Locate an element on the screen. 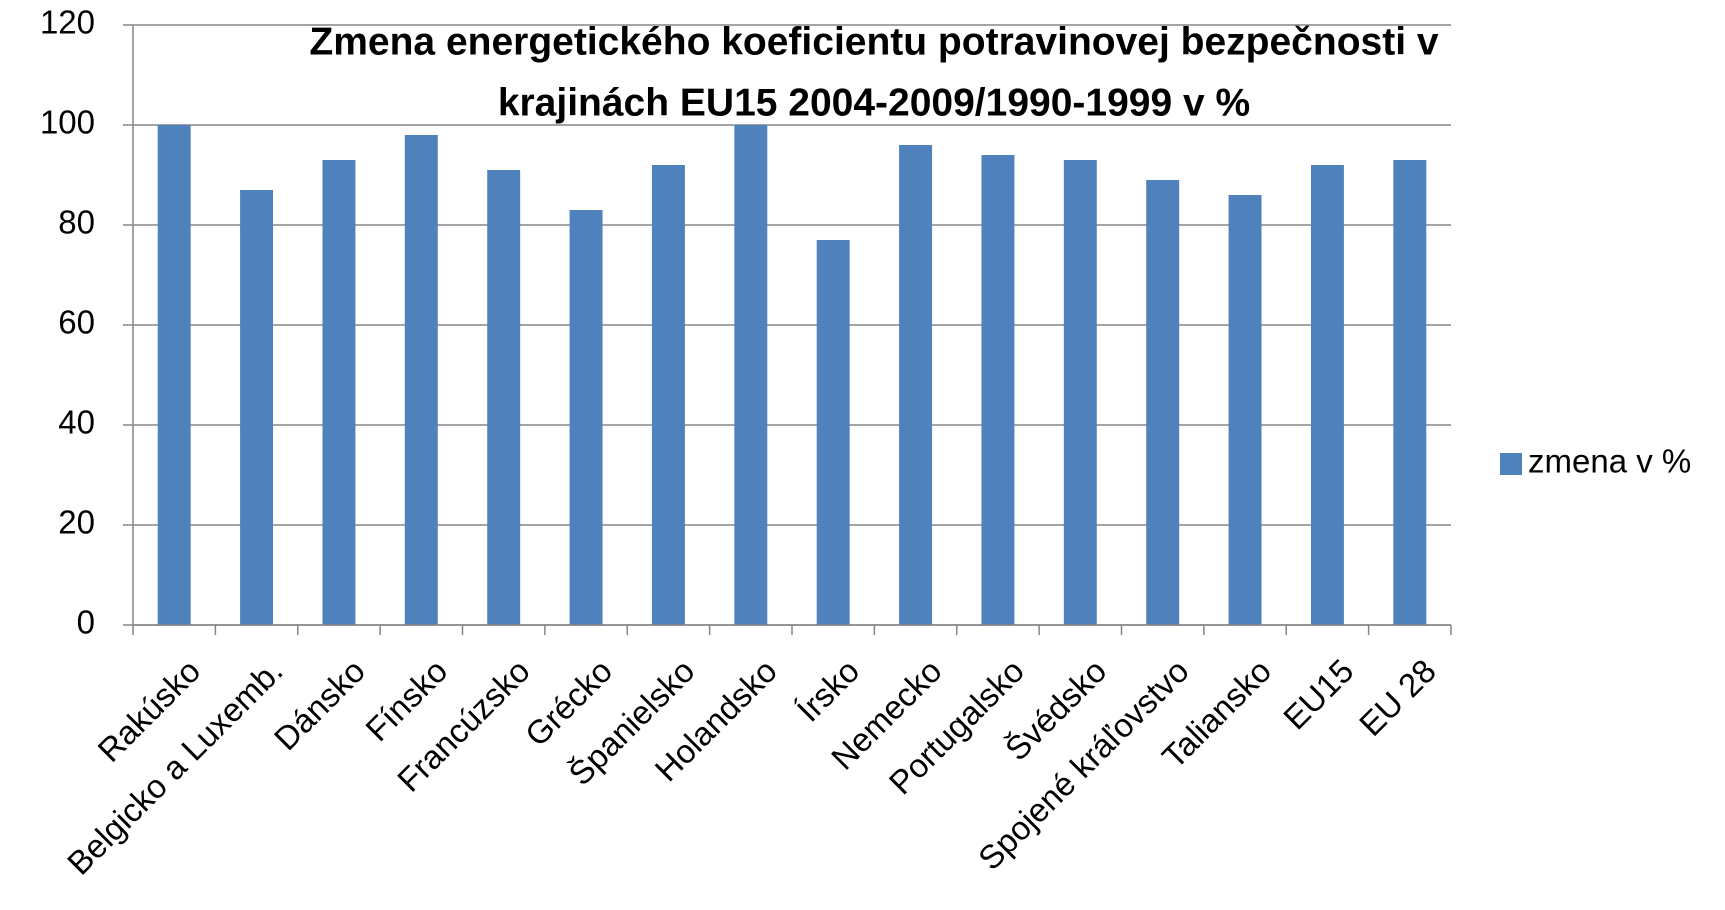 The height and width of the screenshot is (910, 1725). y-tick-label: 0 is located at coordinates (86, 622).